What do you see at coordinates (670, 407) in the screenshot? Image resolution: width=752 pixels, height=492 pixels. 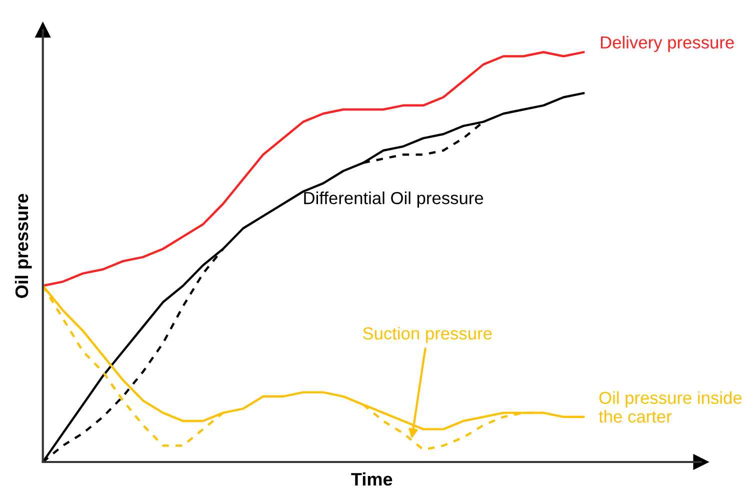 I see `series-label: Oil pressure inside the carter` at bounding box center [670, 407].